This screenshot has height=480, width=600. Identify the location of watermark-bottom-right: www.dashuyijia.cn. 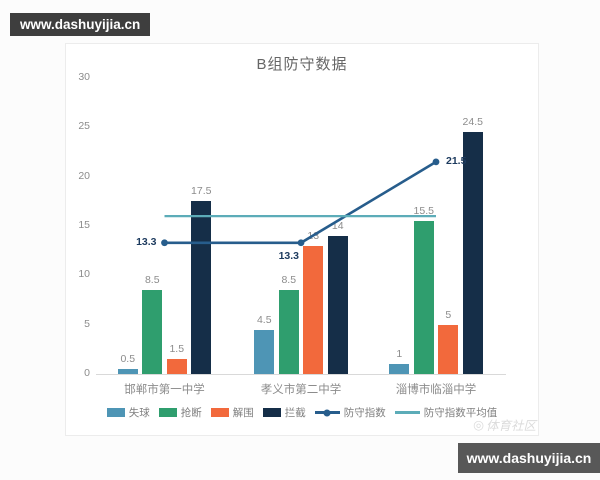
(529, 458).